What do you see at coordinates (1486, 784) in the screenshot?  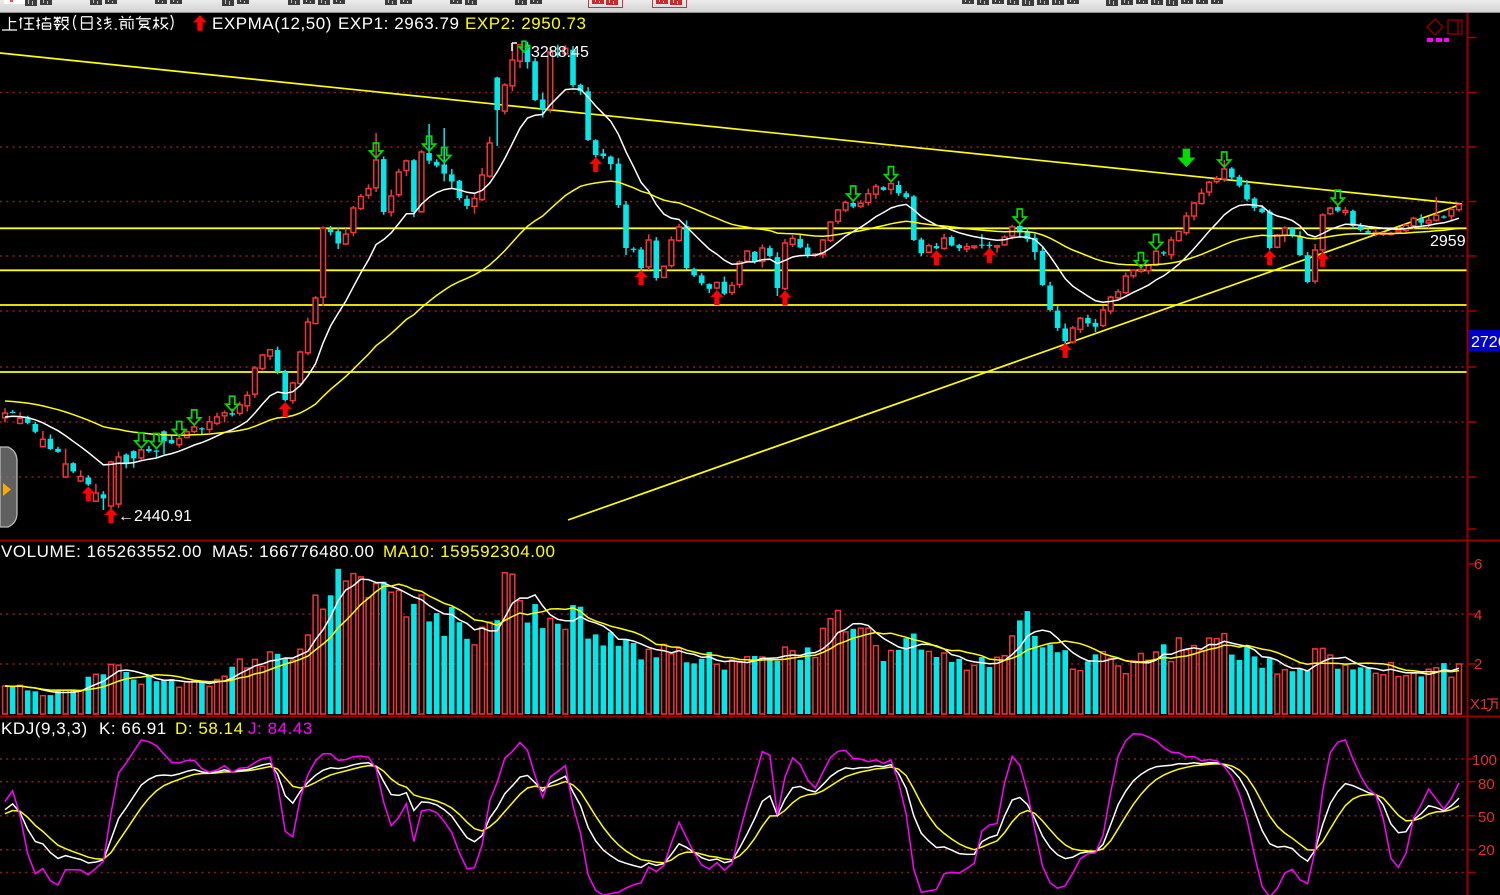 I see `svg-text: 80` at bounding box center [1486, 784].